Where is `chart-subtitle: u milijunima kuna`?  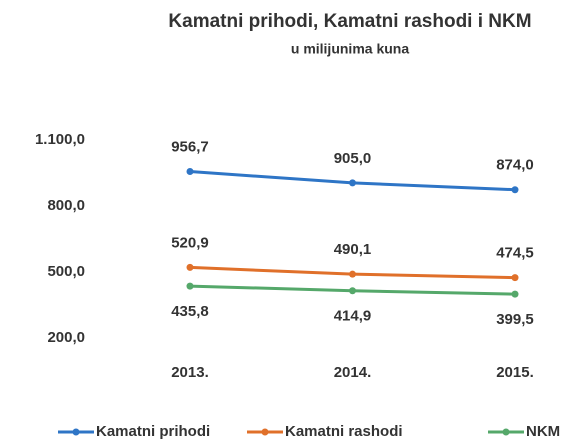 chart-subtitle: u milijunima kuna is located at coordinates (350, 49).